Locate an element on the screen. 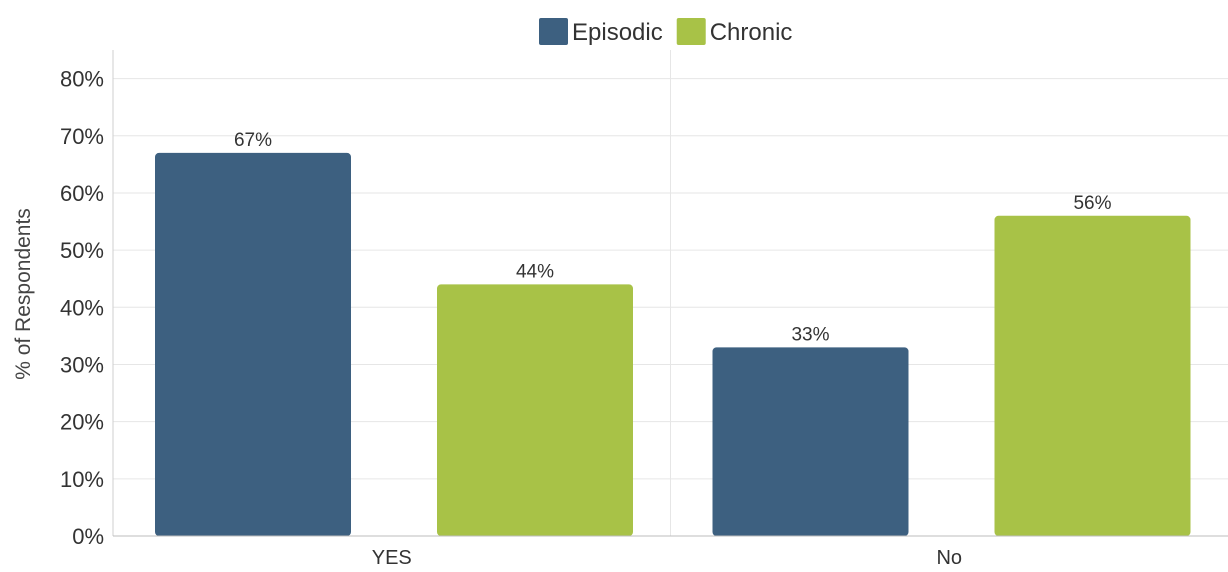  y-tick-label: 80% is located at coordinates (82, 79).